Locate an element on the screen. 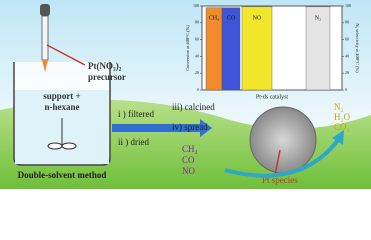  y2-tick-label: 20 is located at coordinates (347, 72).